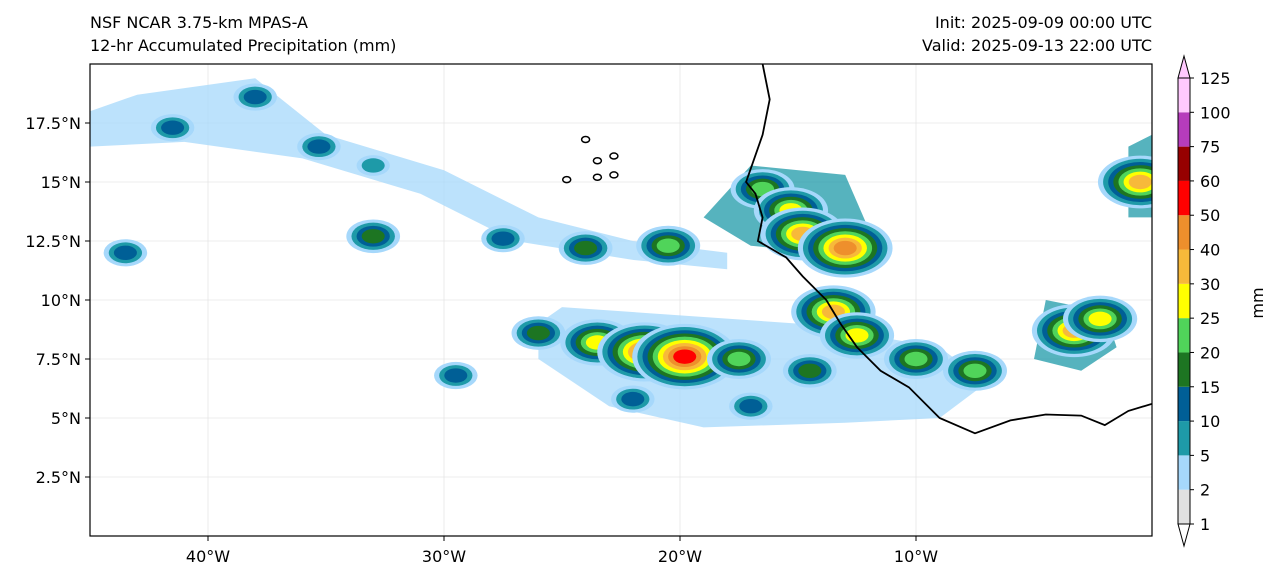 The image size is (1280, 580). Describe the element at coordinates (1210, 215) in the screenshot. I see `colorbar-label-9: 50` at that location.